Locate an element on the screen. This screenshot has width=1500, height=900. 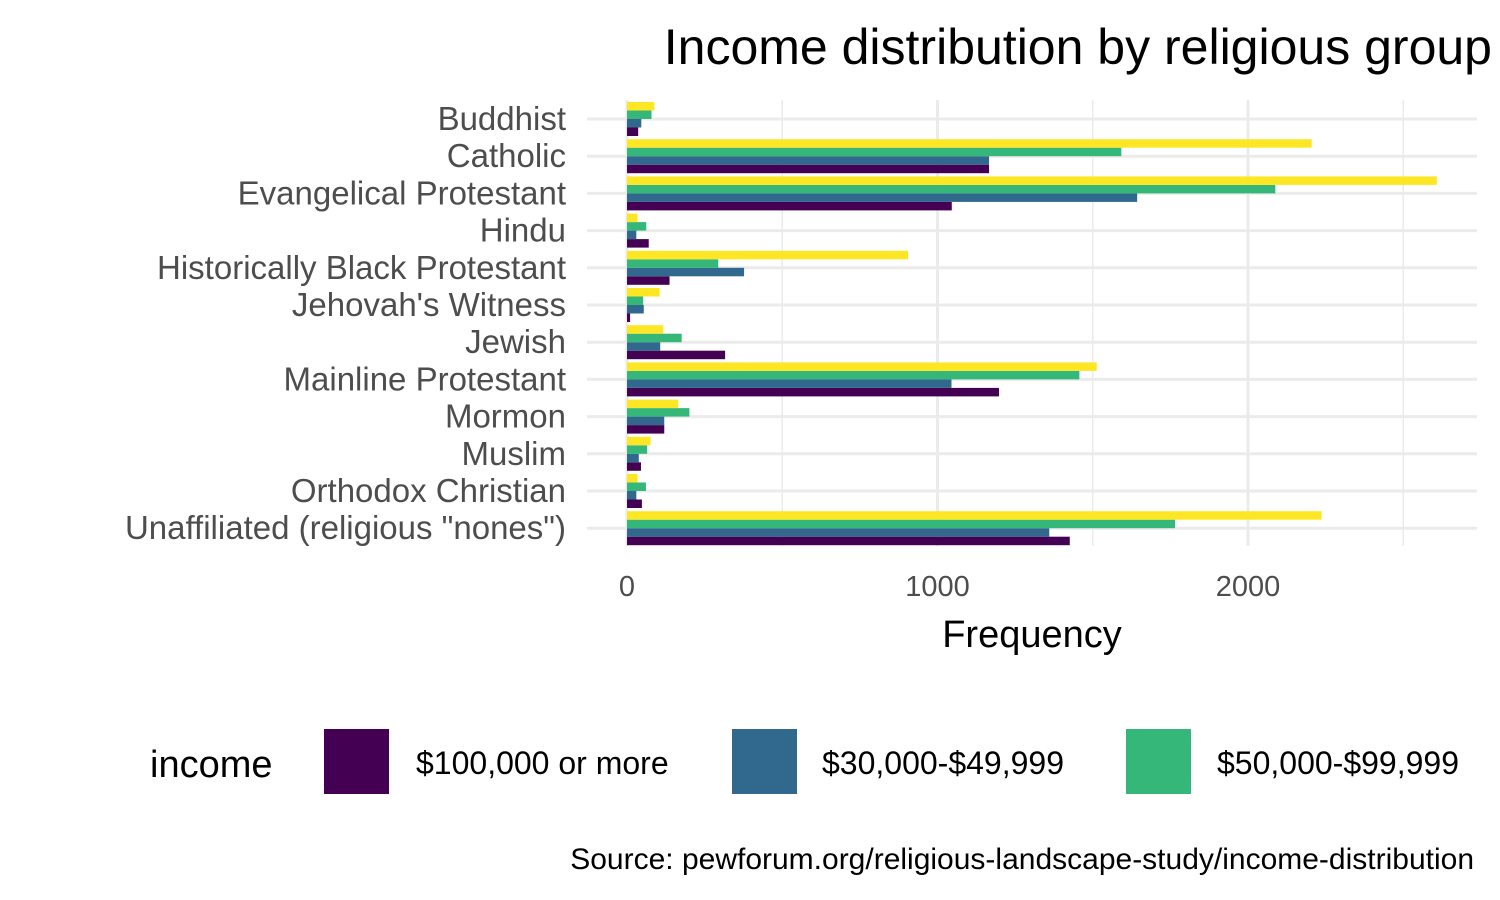
x-axis-title: Frequency is located at coordinates (1032, 635).